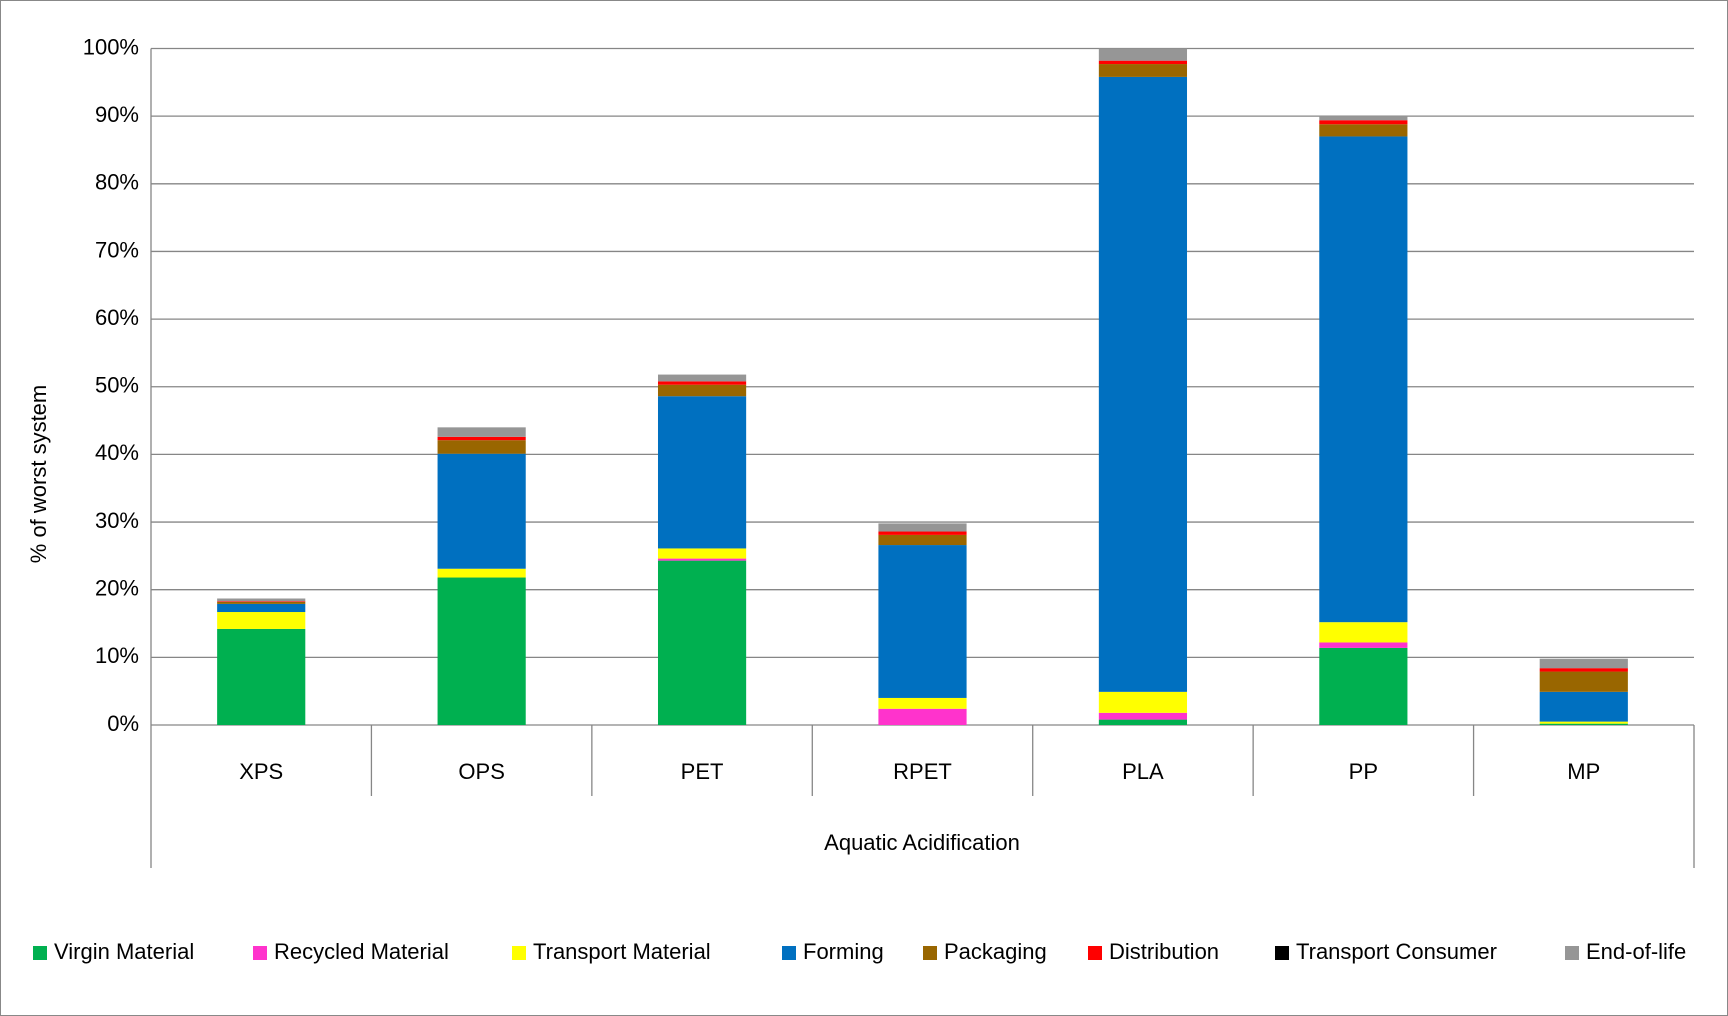  Describe the element at coordinates (117, 520) in the screenshot. I see `y-tick-label: 30%` at that location.